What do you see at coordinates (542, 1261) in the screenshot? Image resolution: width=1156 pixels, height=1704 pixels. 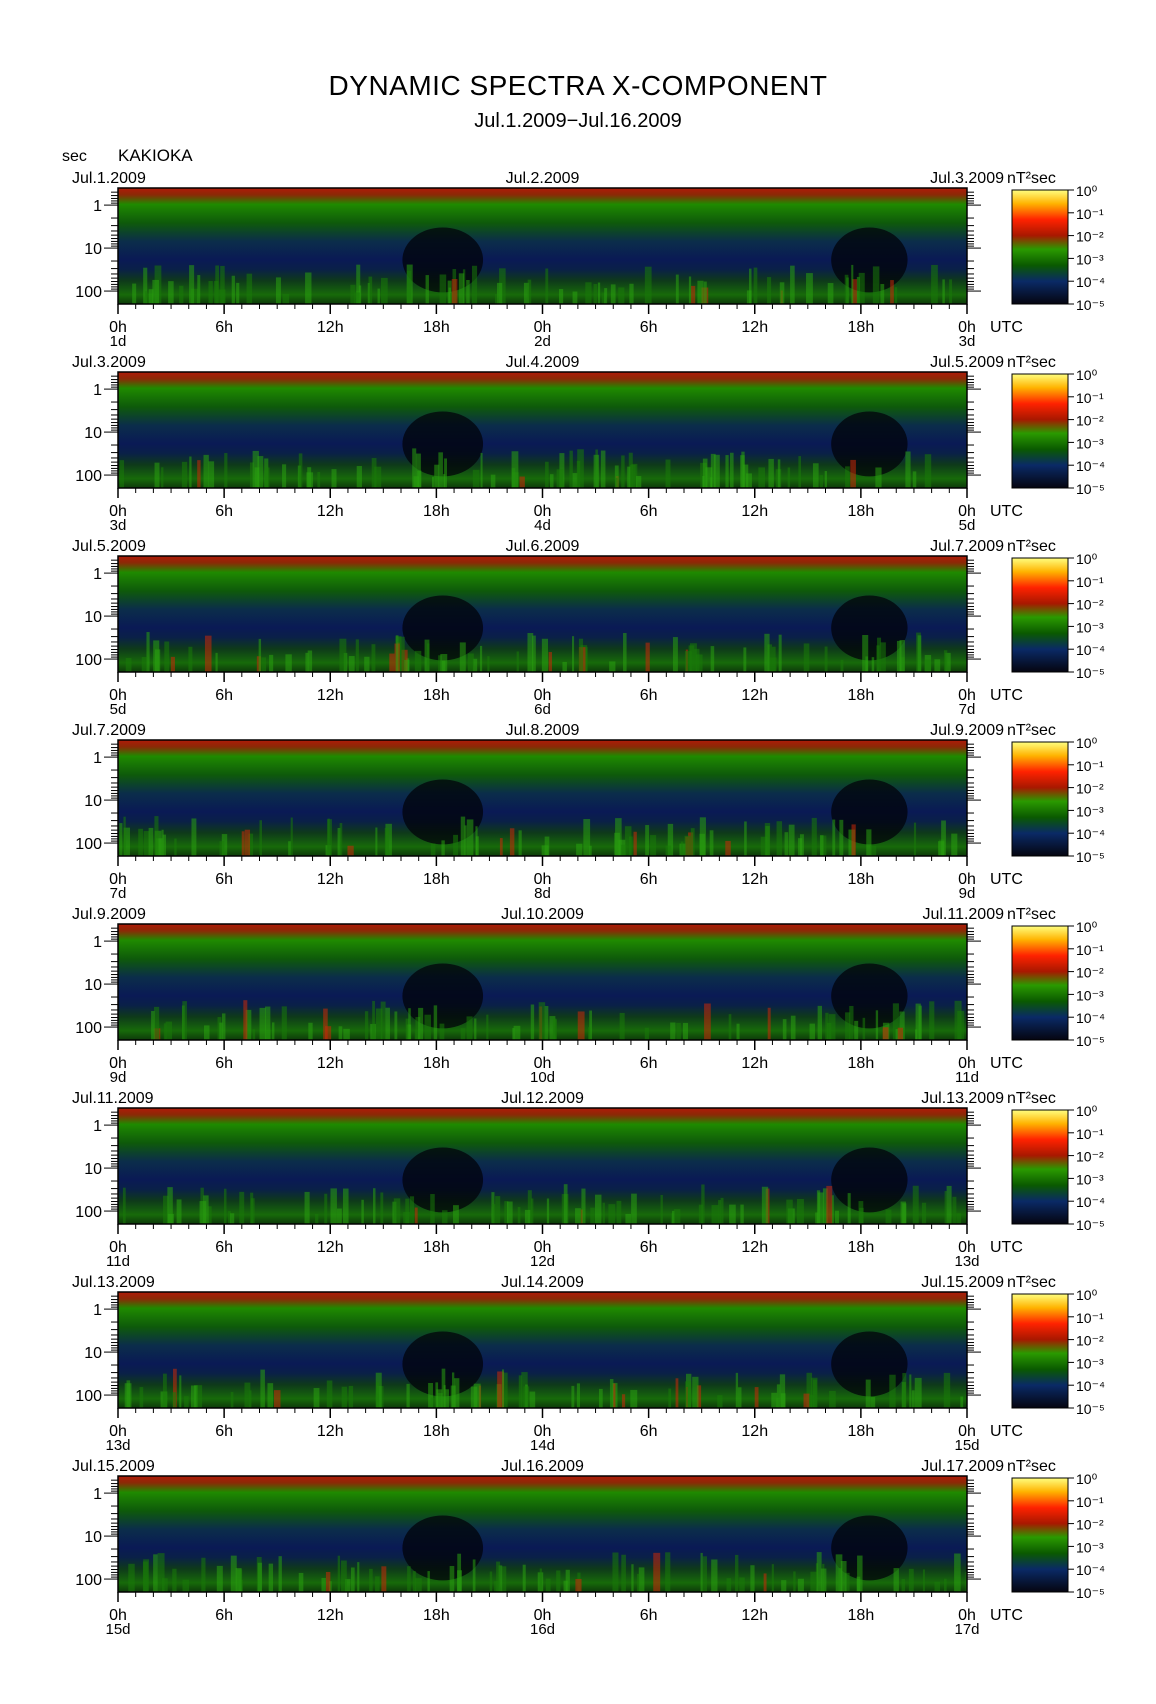 I see `day-label-mid: 12d` at bounding box center [542, 1261].